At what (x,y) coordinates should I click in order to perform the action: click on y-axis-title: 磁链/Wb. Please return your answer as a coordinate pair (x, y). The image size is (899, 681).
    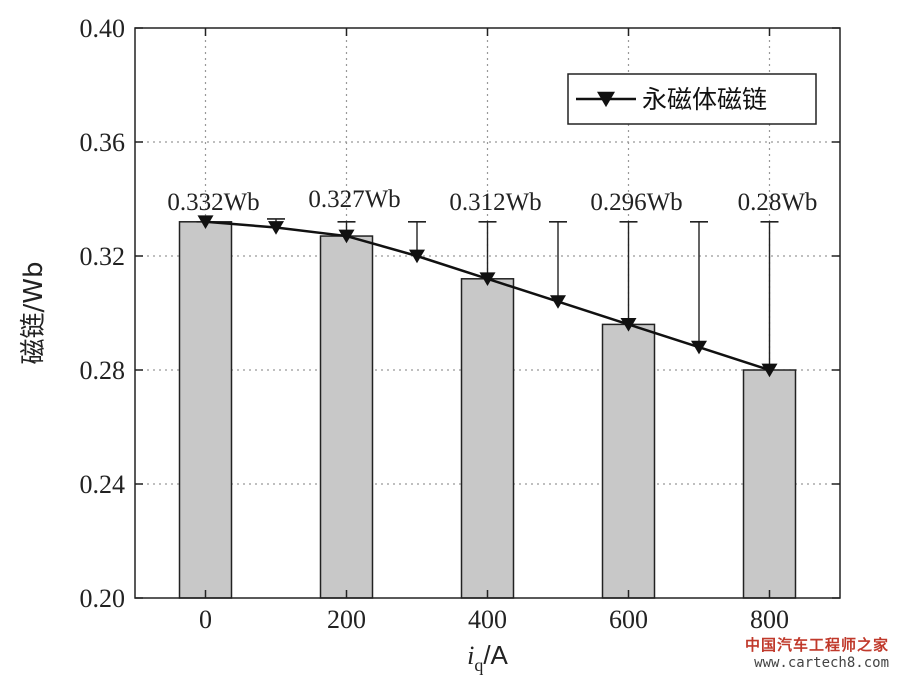
    Looking at the image, I should click on (34, 313).